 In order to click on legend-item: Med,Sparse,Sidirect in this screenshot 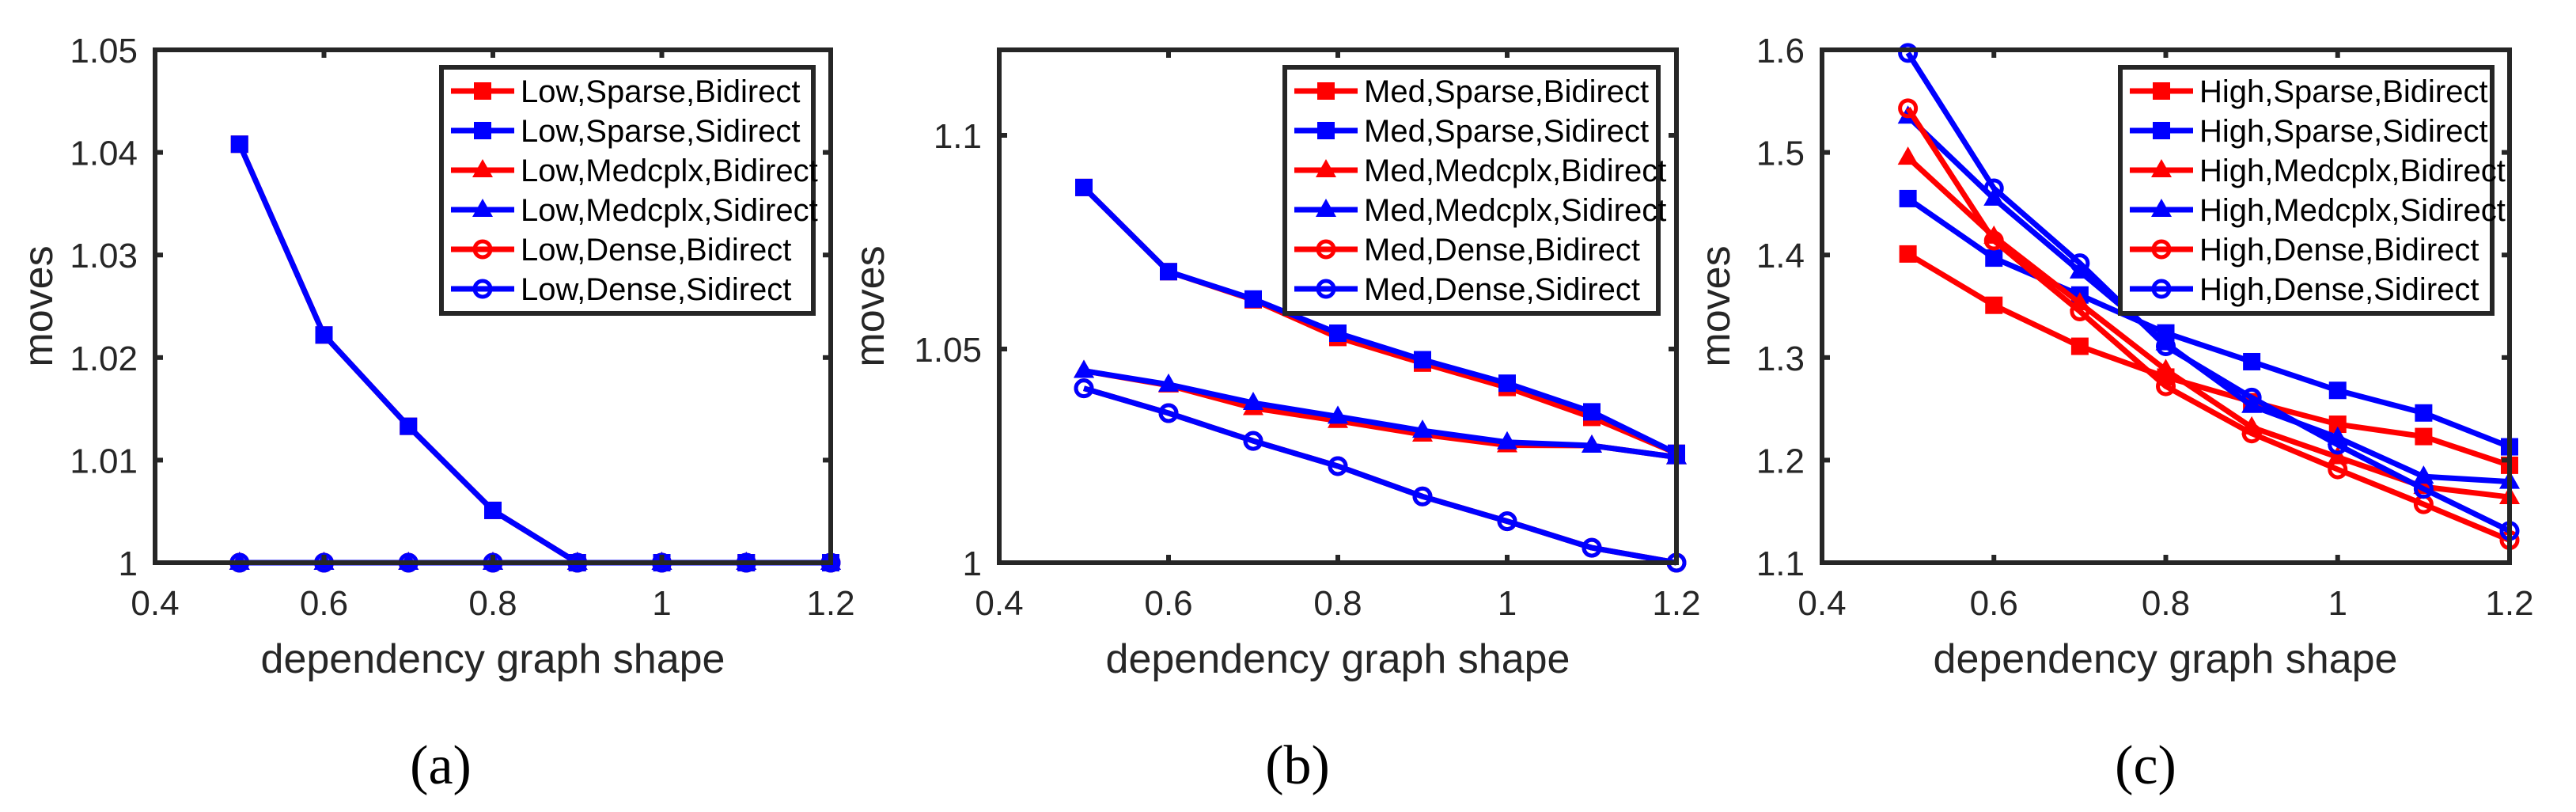, I will do `click(1471, 131)`.